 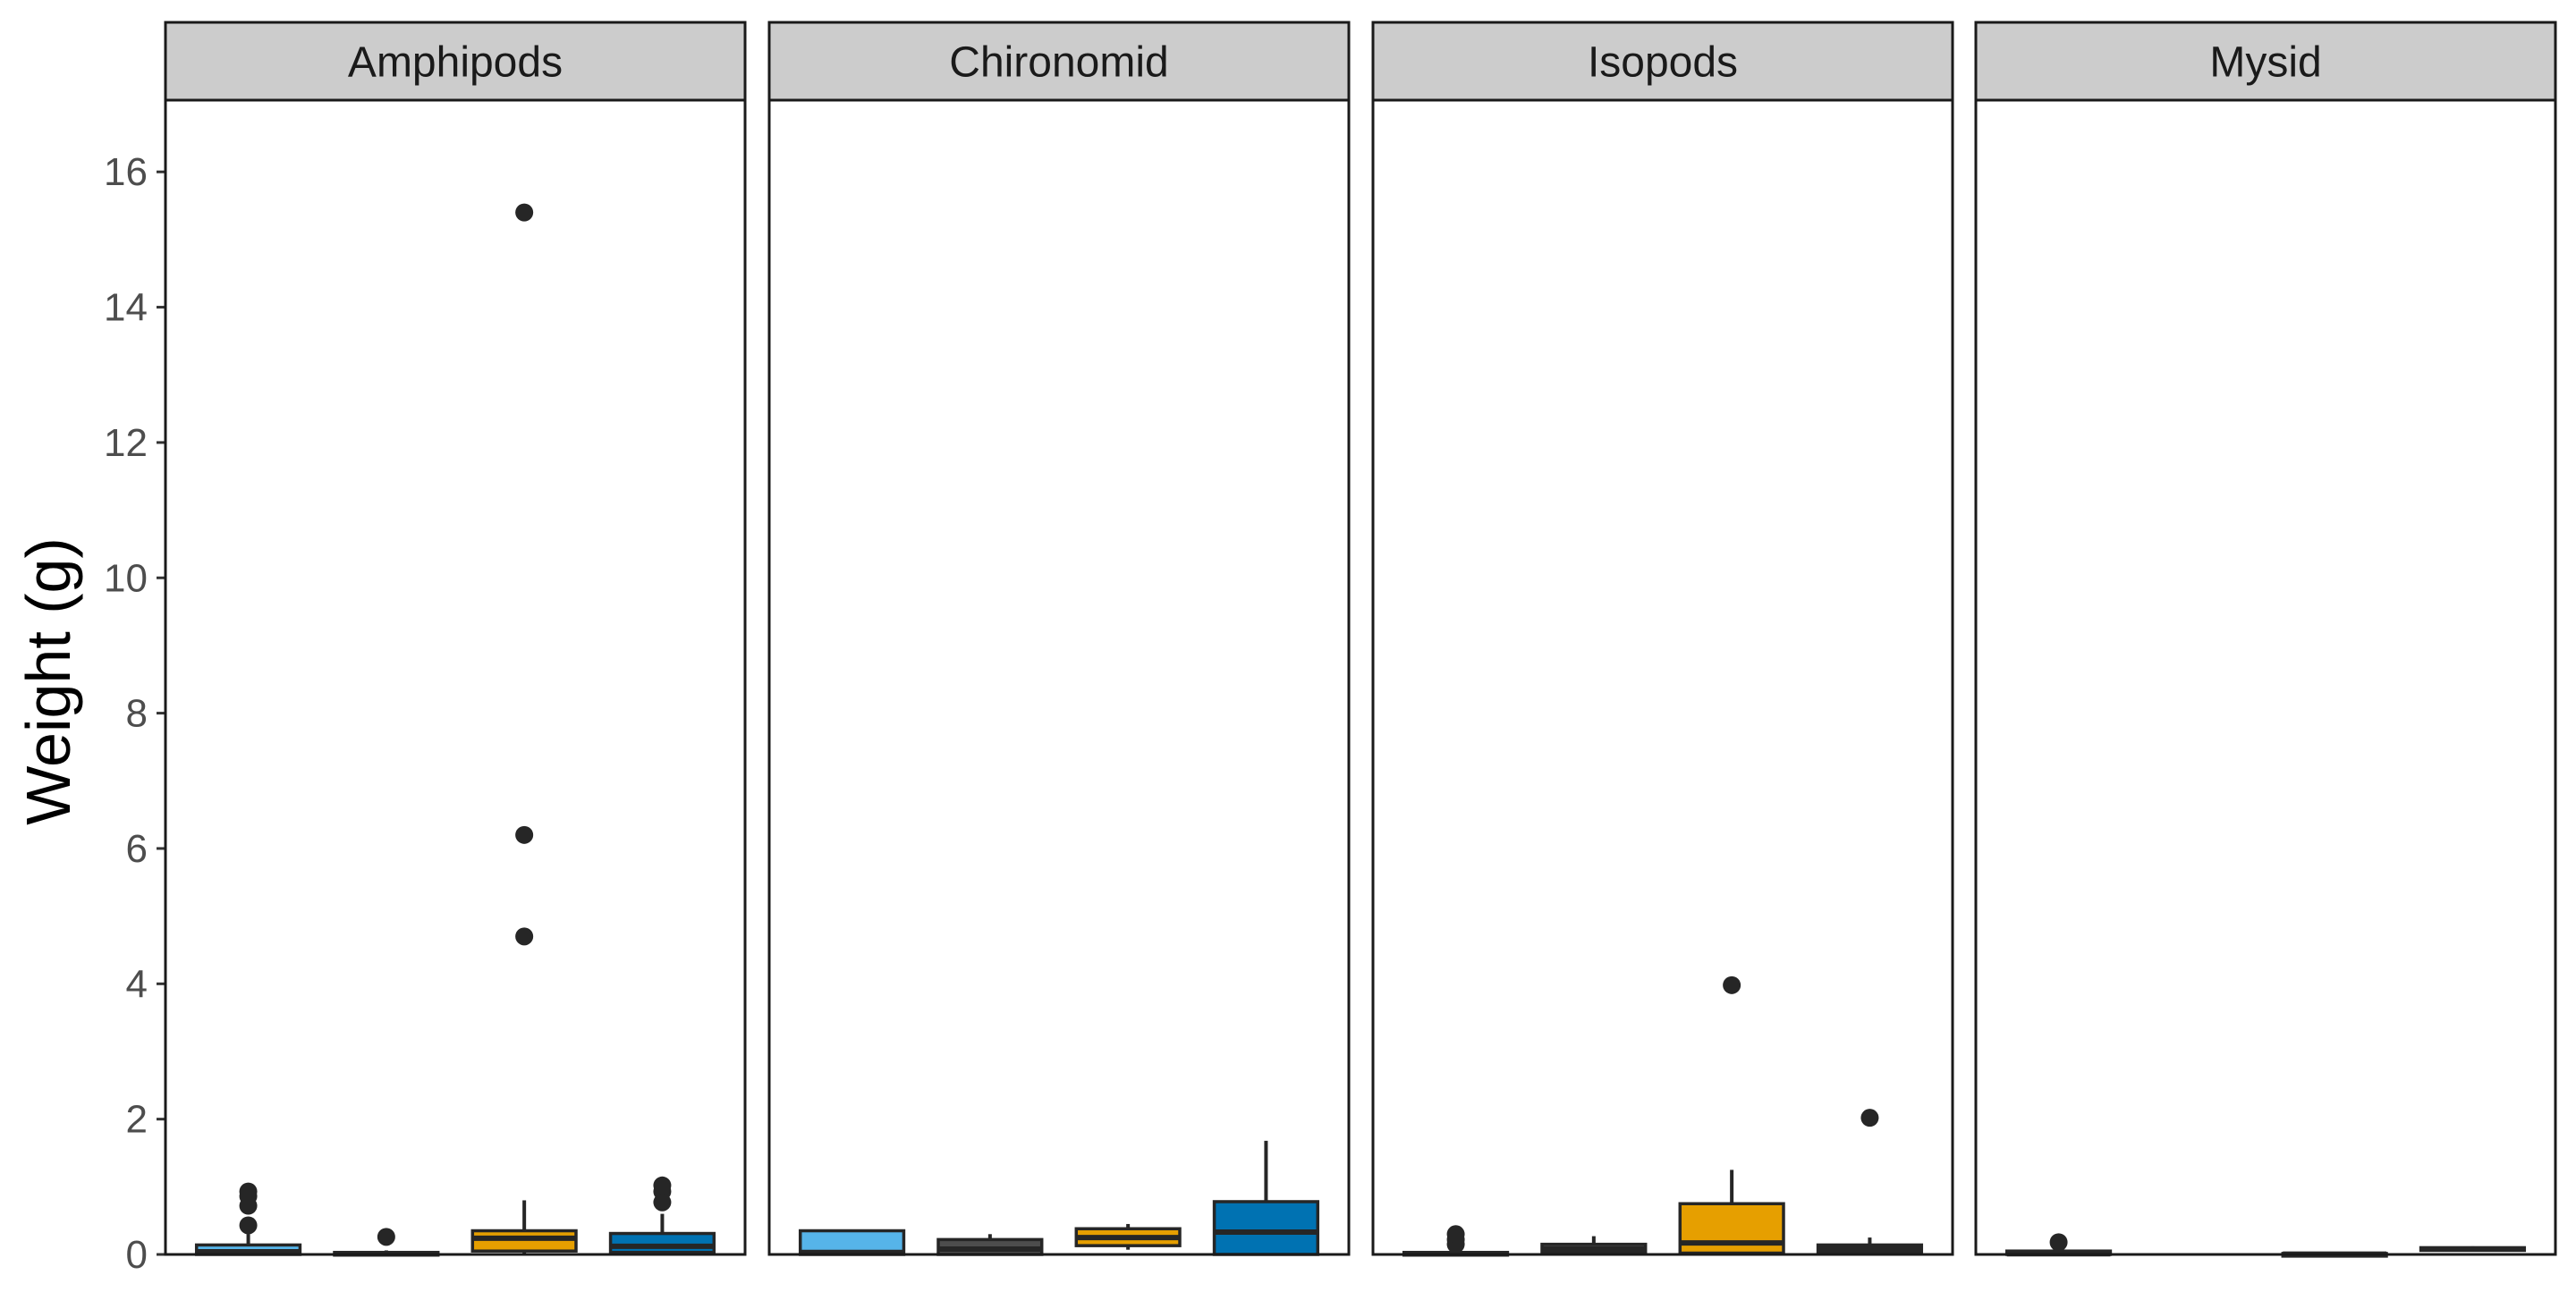 What do you see at coordinates (137, 984) in the screenshot?
I see `y-tick-label: 4` at bounding box center [137, 984].